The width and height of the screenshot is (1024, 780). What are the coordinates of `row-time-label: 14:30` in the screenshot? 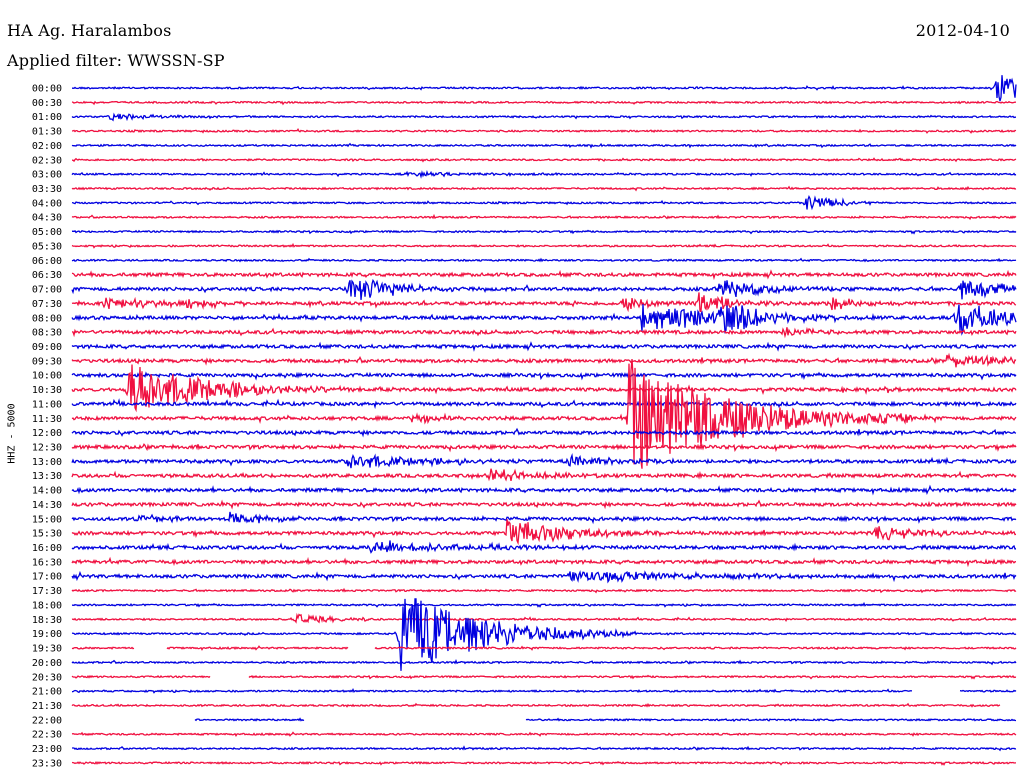 It's located at (47, 505).